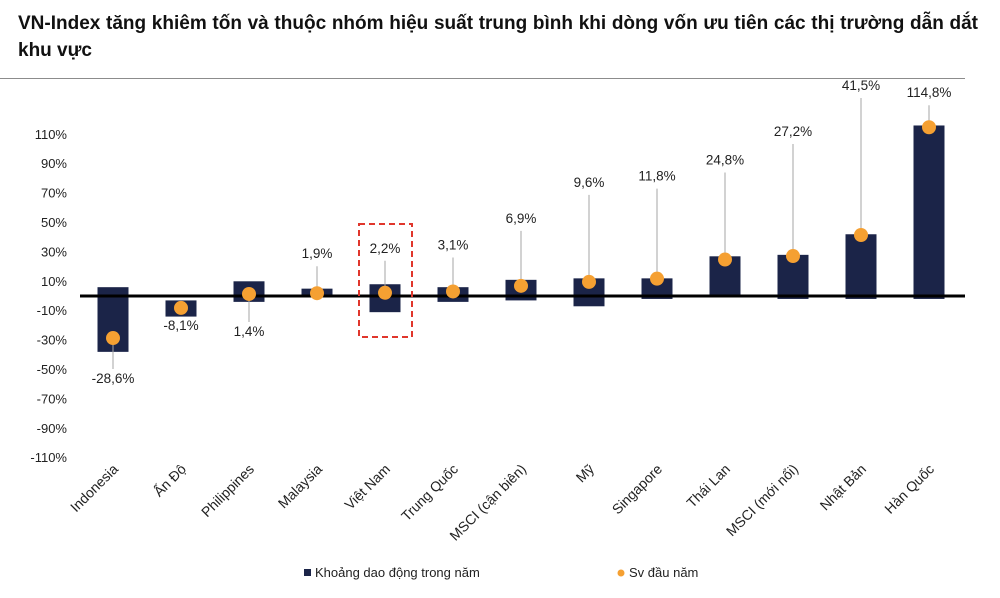 The image size is (1000, 598). Describe the element at coordinates (762, 500) in the screenshot. I see `x-tick-label: MSCI (mới nổi)` at that location.